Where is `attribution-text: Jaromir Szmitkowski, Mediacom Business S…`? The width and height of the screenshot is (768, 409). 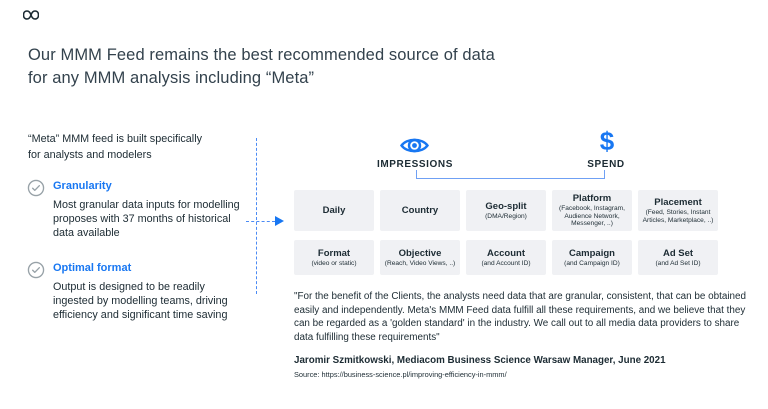 attribution-text: Jaromir Szmitkowski, Mediacom Business S… is located at coordinates (480, 360).